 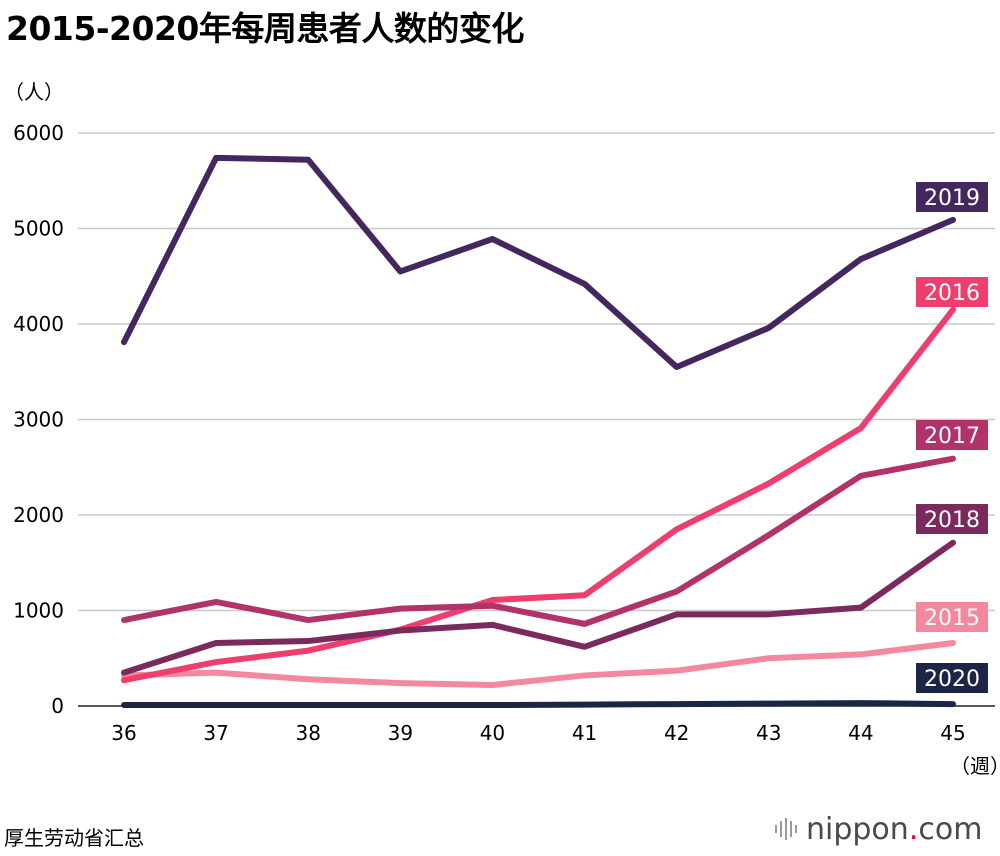 I want to click on x-tick-39: 39, so click(x=400, y=733).